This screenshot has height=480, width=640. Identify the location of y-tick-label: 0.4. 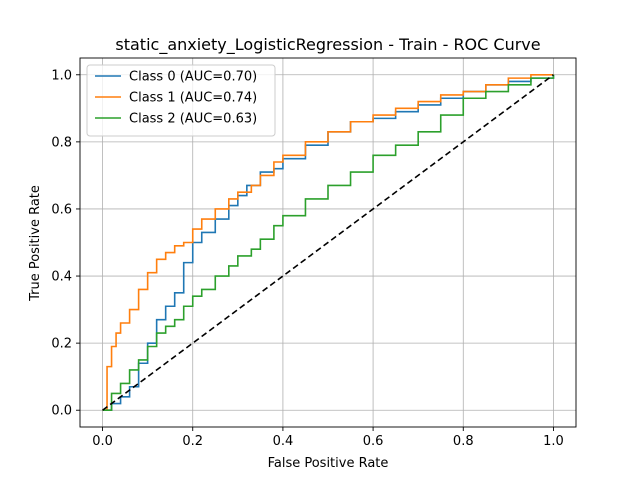
(61, 277).